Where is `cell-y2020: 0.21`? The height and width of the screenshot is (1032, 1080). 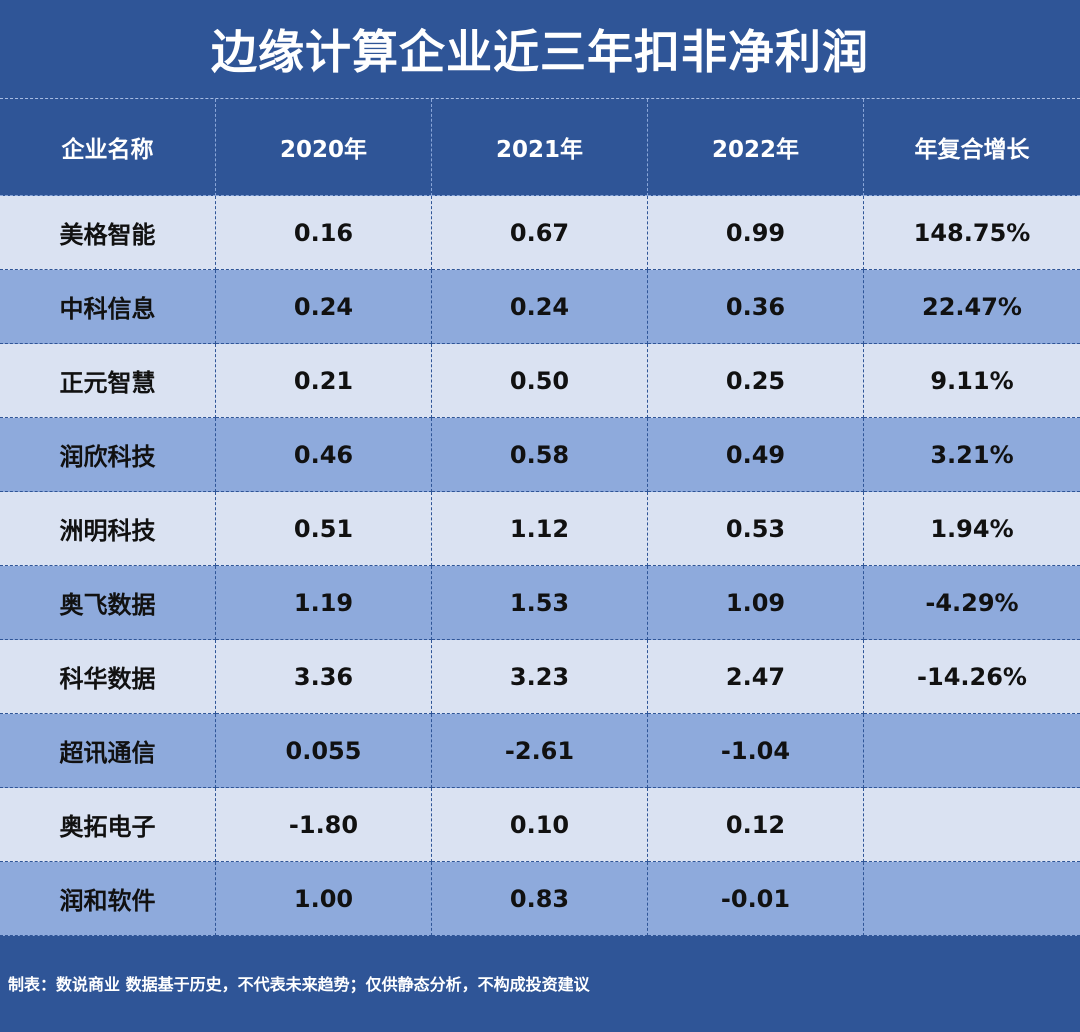
cell-y2020: 0.21 is located at coordinates (324, 381).